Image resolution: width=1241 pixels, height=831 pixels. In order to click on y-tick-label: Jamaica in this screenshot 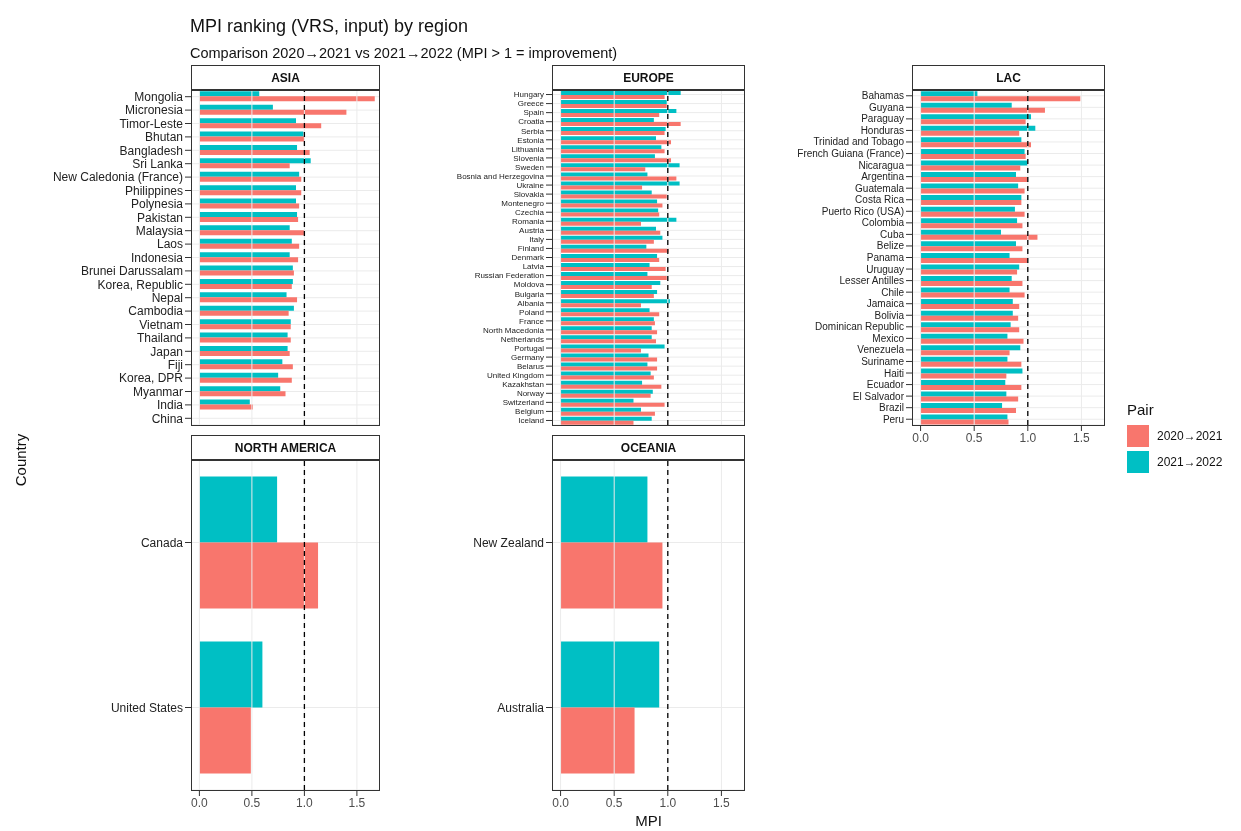, I will do `click(885, 304)`.